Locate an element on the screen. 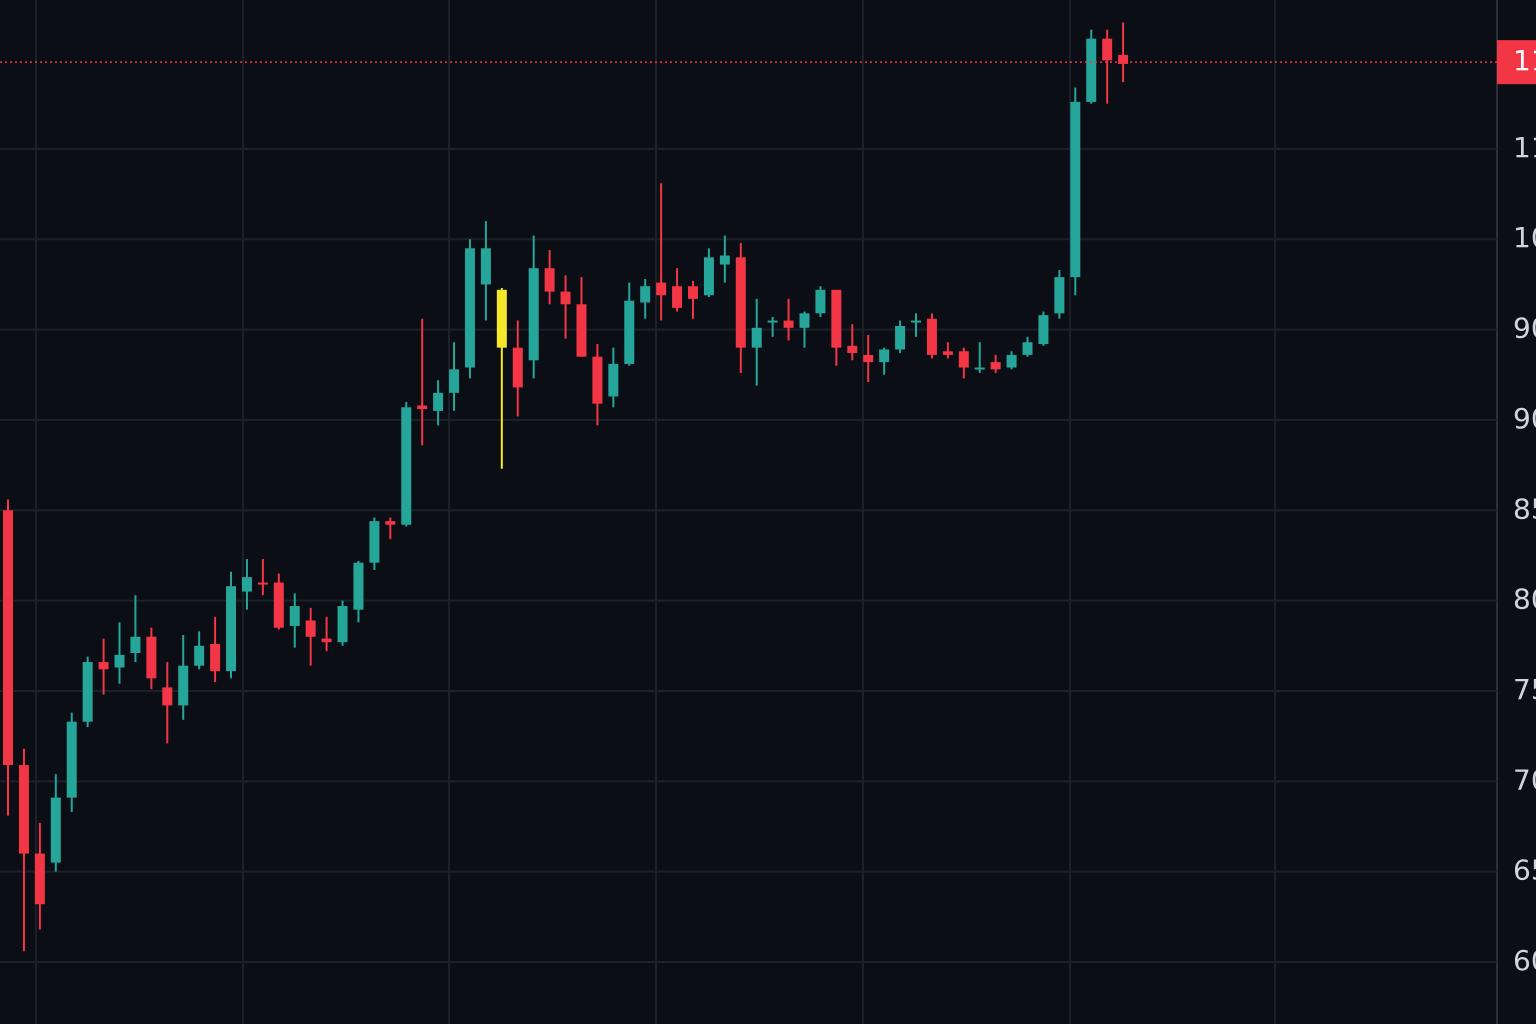 This screenshot has height=1024, width=1536. y-tick-label: 80 is located at coordinates (1524, 599).